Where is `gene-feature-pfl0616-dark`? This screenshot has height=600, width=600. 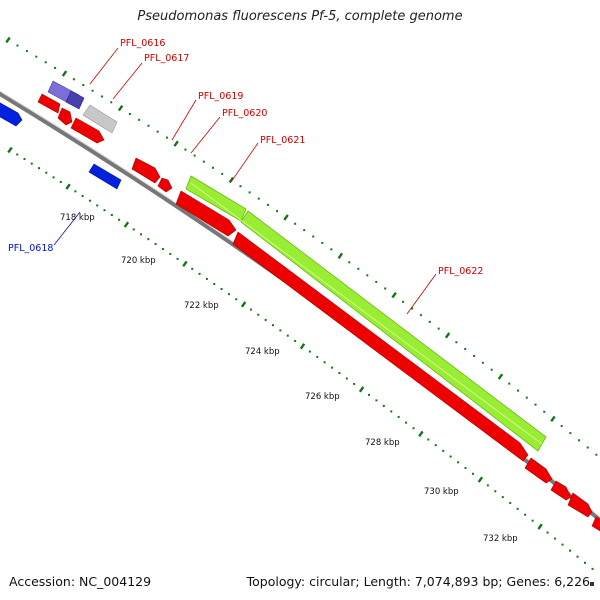
gene-feature-pfl0616-dark is located at coordinates (75, 100).